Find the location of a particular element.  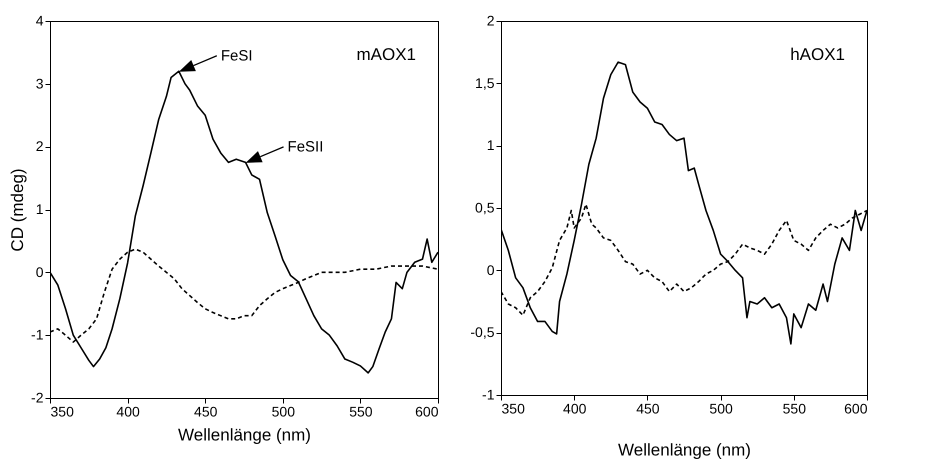

annotation: hAOX1 is located at coordinates (817, 54).